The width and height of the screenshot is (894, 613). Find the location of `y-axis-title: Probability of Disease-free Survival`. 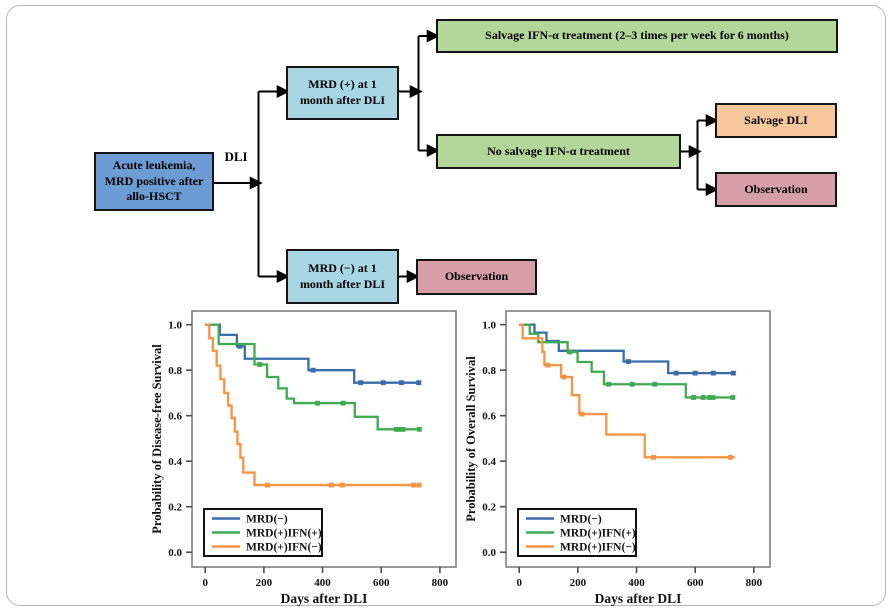

y-axis-title: Probability of Disease-free Survival is located at coordinates (157, 439).